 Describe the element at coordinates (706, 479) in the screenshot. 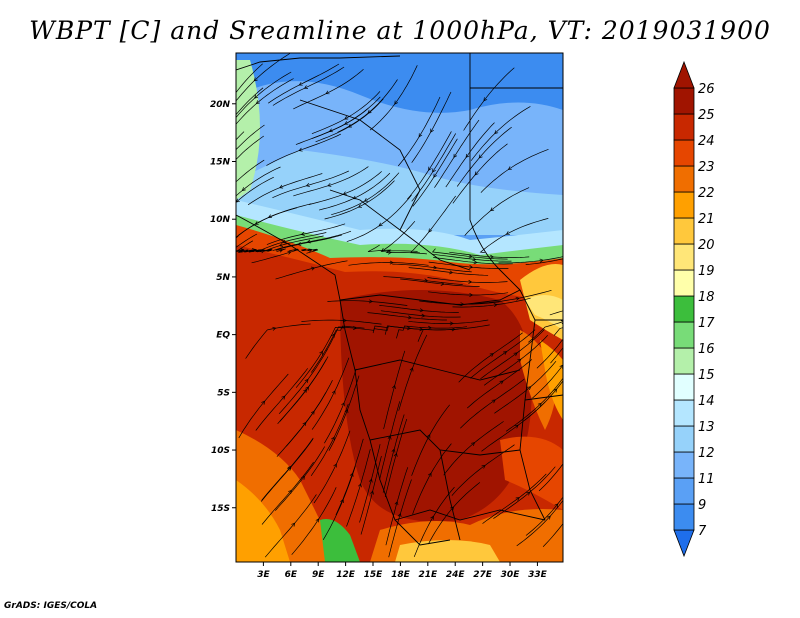

I see `colorbar-level-label: 11` at that location.